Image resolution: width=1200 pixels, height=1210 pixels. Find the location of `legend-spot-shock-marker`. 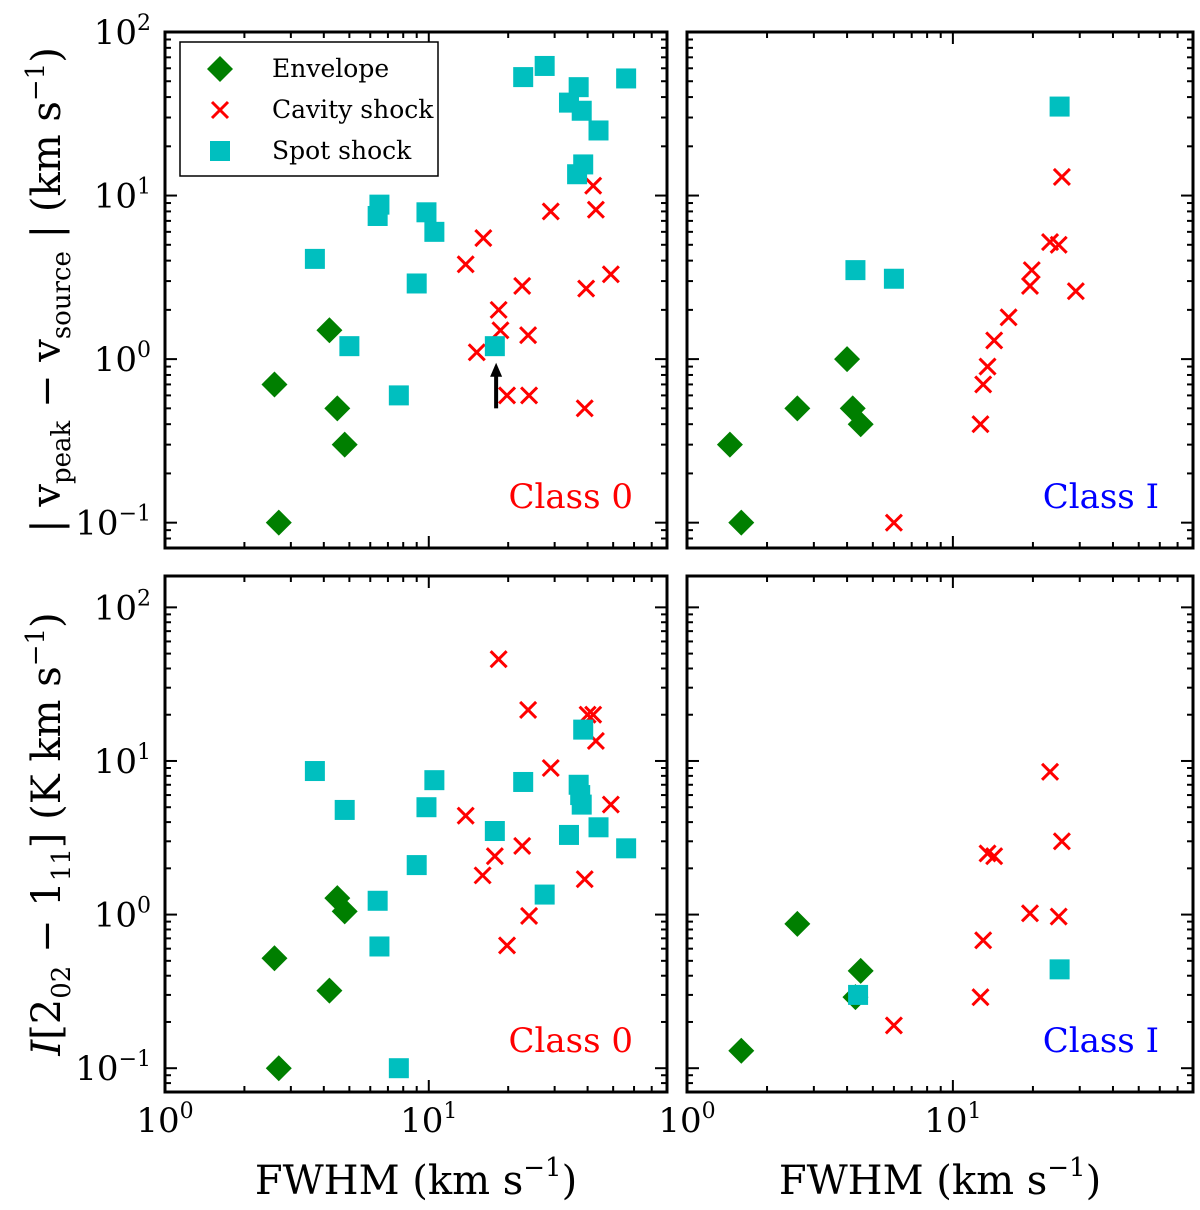

legend-spot-shock-marker is located at coordinates (220, 151).